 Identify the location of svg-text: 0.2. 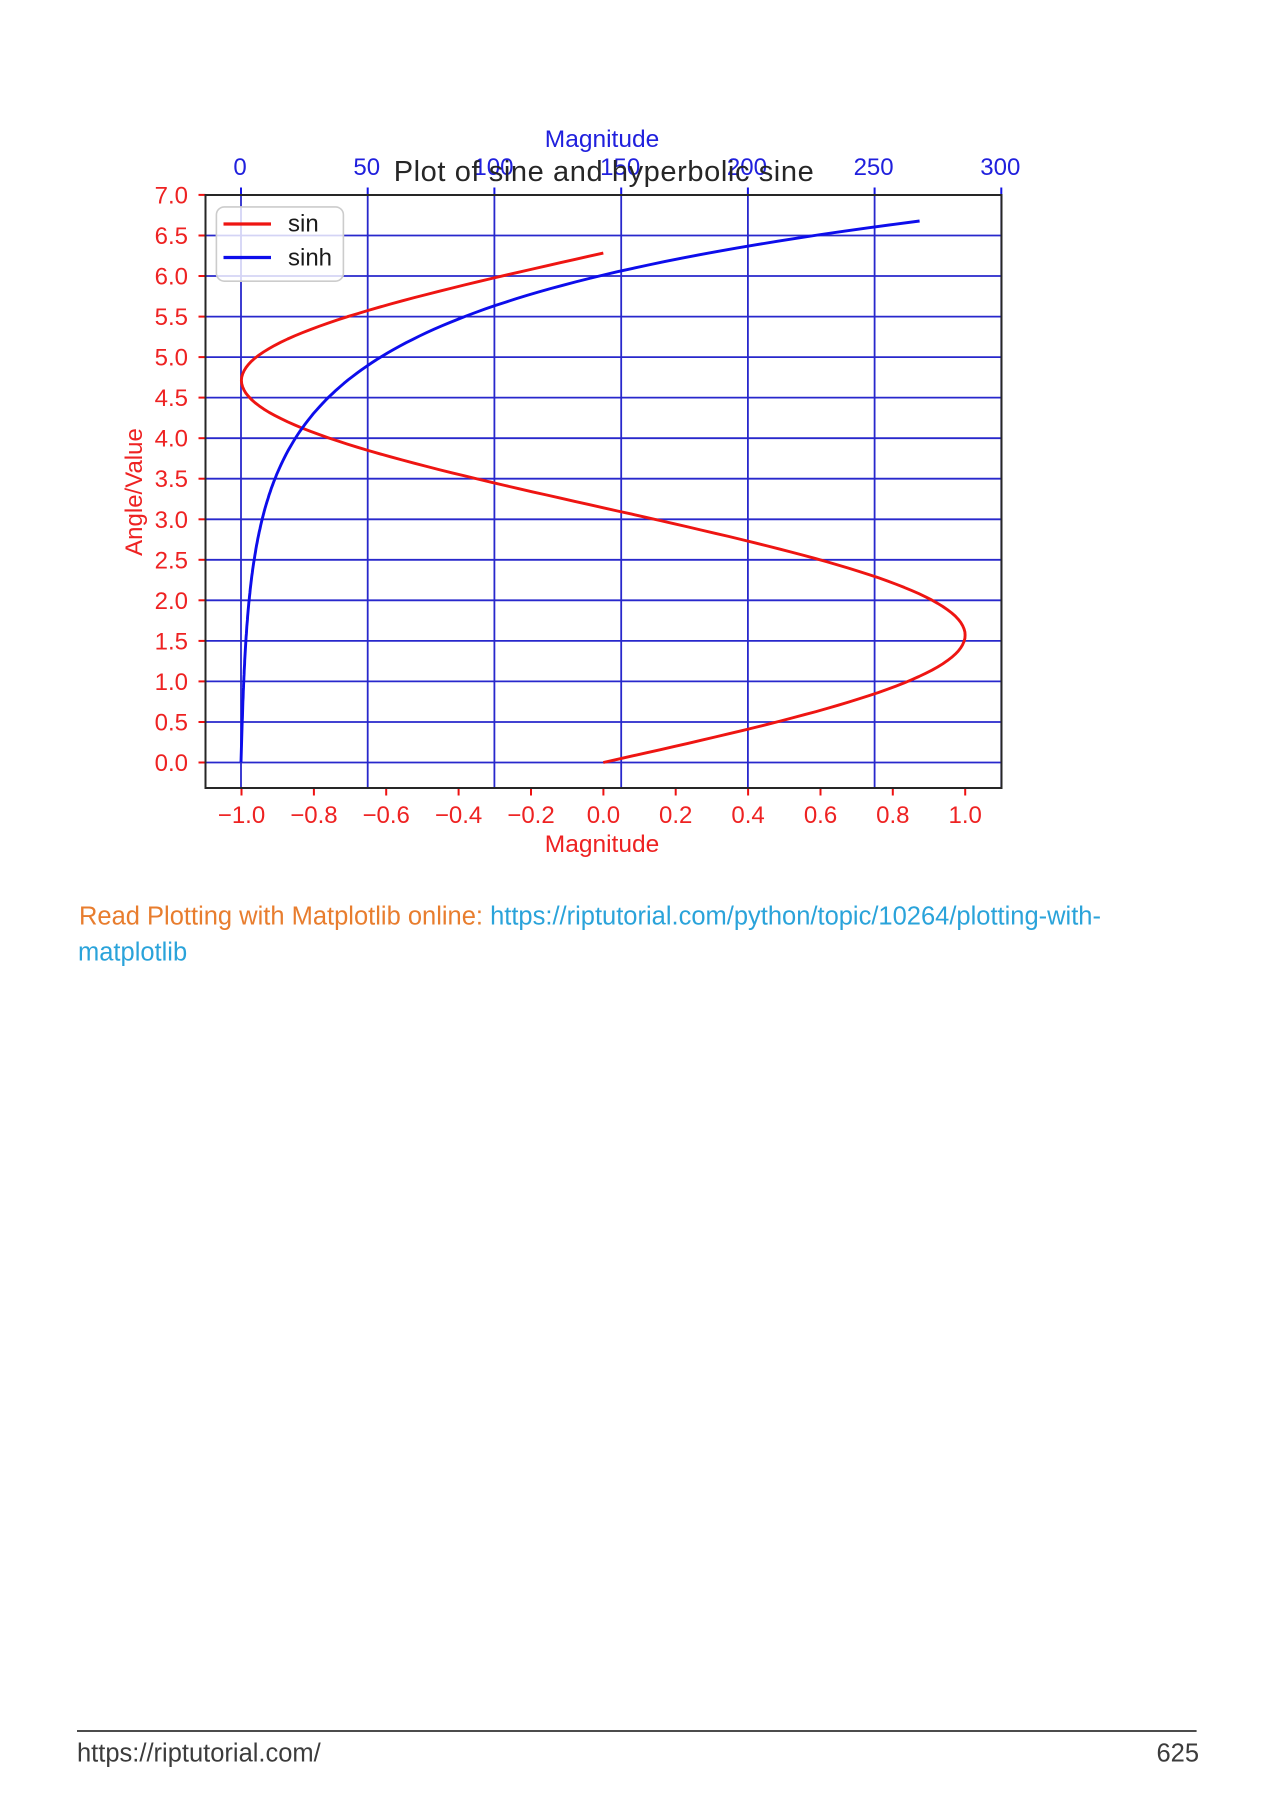
(675, 815).